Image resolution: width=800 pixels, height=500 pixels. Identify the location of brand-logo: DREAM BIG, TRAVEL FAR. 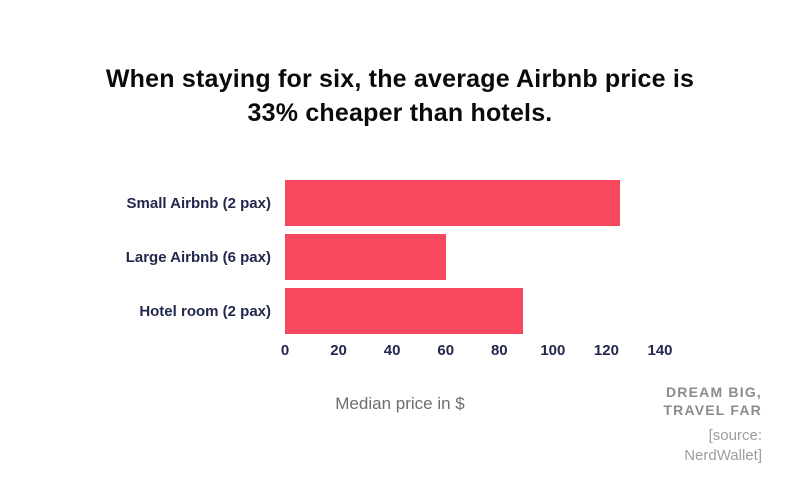
(712, 401).